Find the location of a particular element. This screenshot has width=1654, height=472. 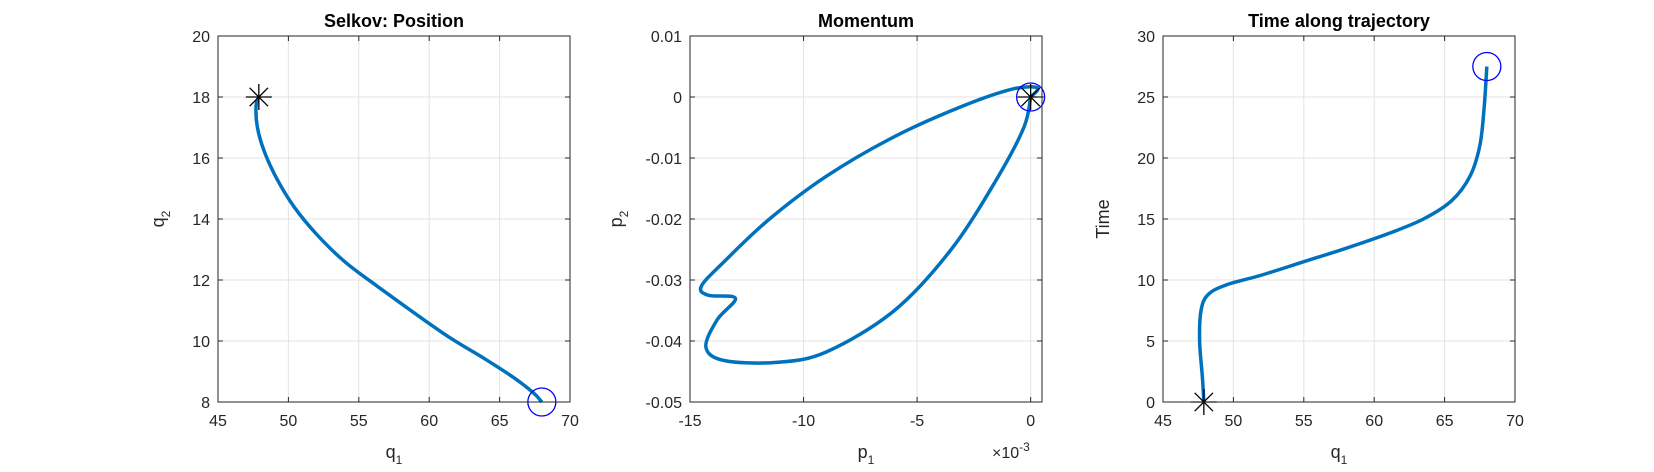

y-tick-label: 25 is located at coordinates (1146, 98).